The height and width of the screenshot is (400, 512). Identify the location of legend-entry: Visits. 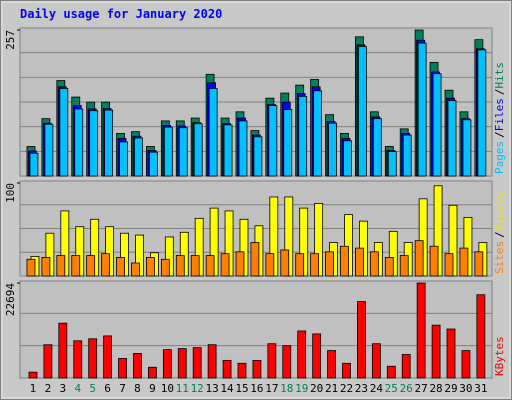
(499, 212).